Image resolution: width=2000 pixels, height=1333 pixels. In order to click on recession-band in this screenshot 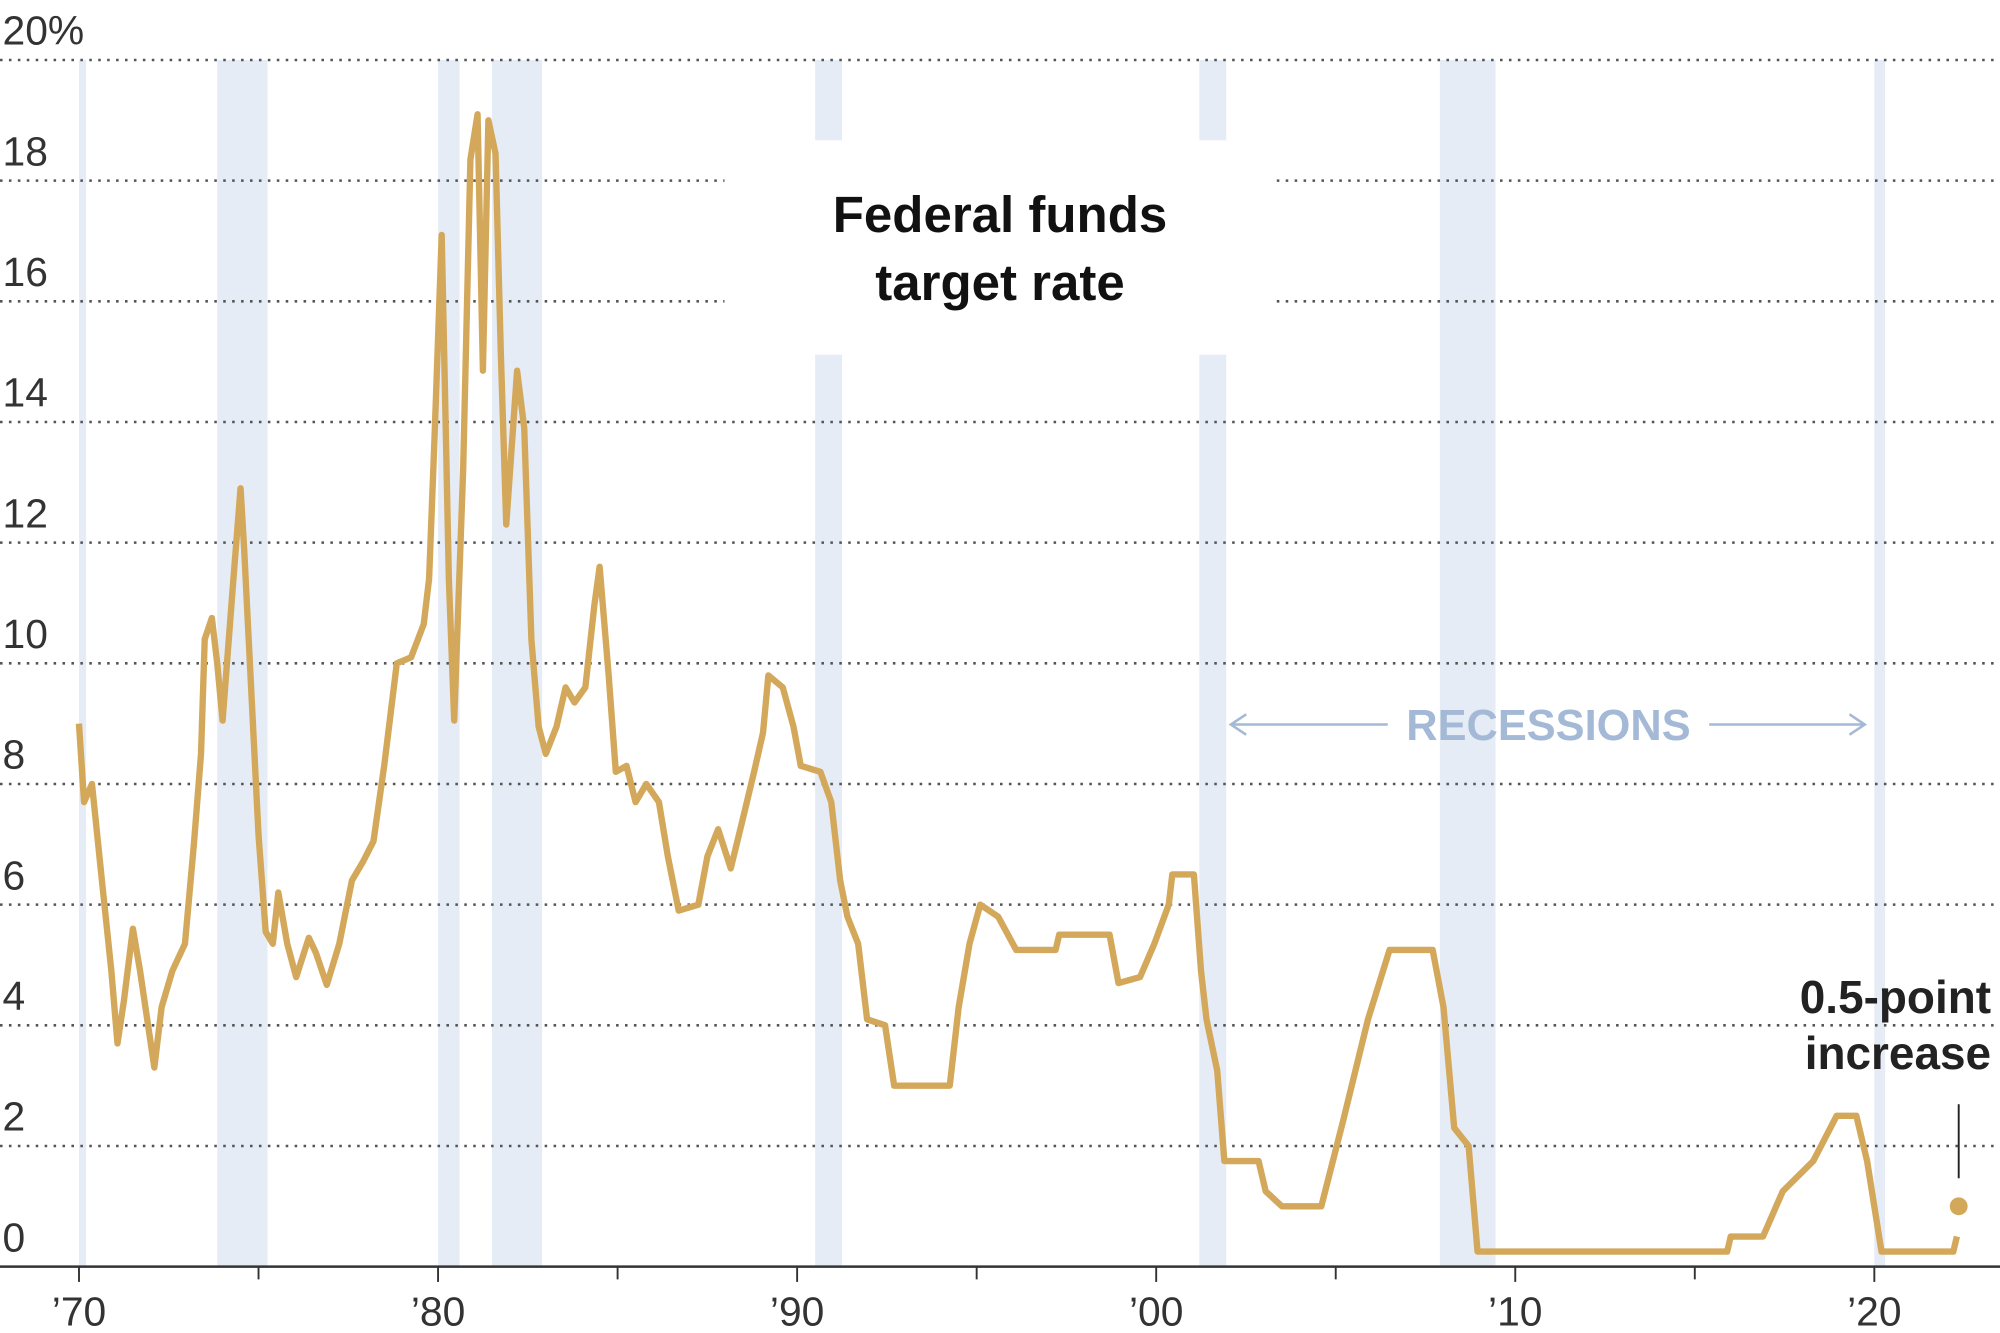, I will do `click(1880, 663)`.